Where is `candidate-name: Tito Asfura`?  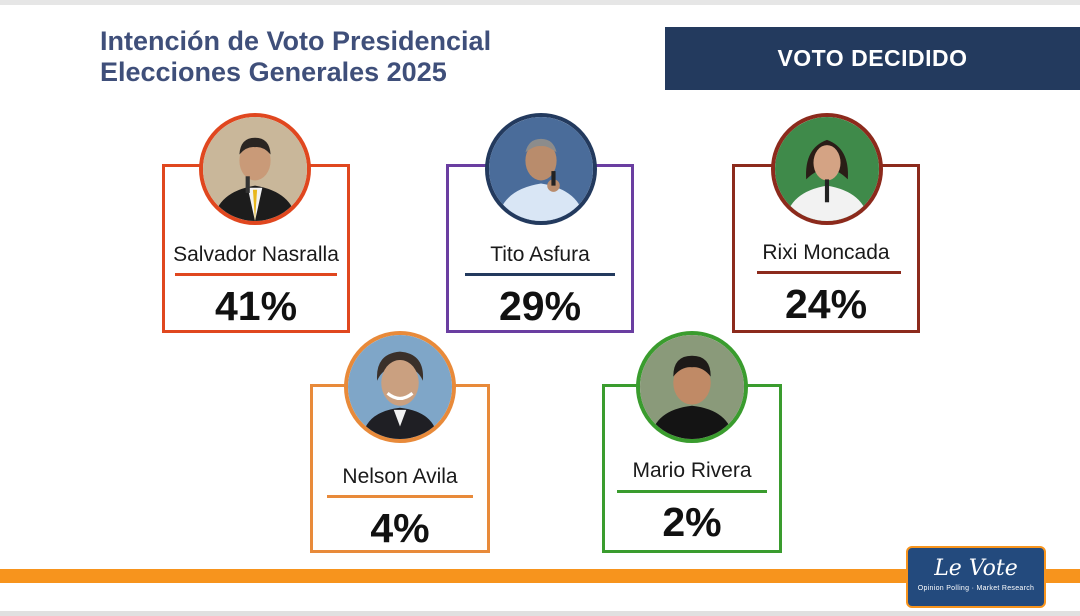 candidate-name: Tito Asfura is located at coordinates (540, 254).